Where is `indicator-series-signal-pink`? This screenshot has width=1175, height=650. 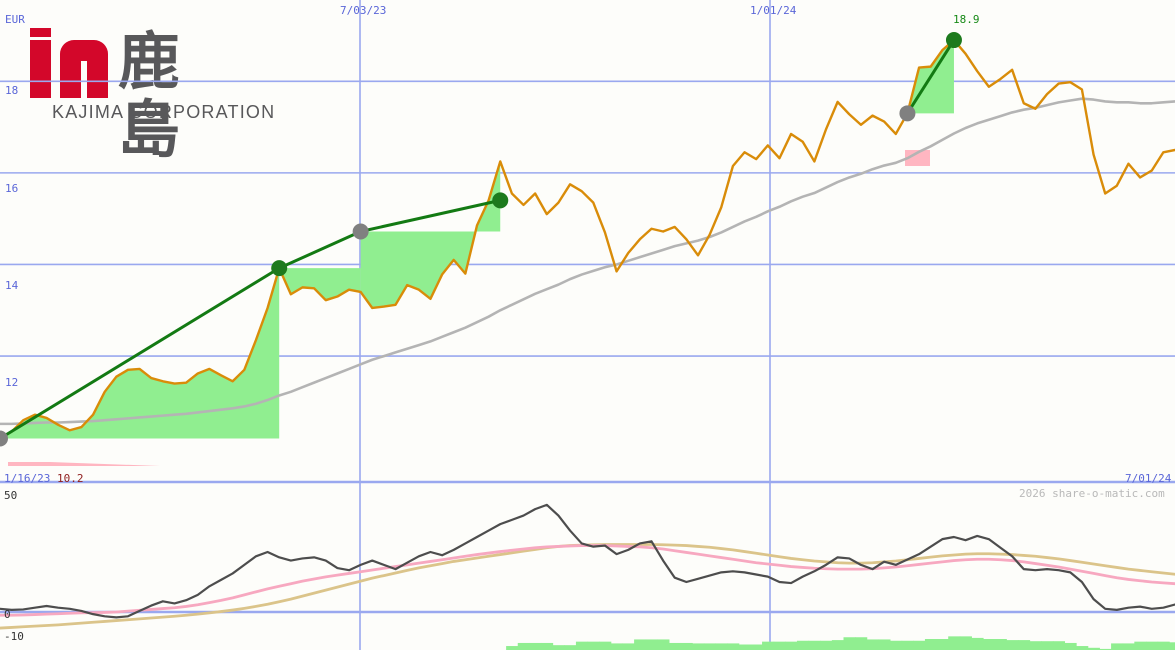 indicator-series-signal-pink is located at coordinates (587, 580).